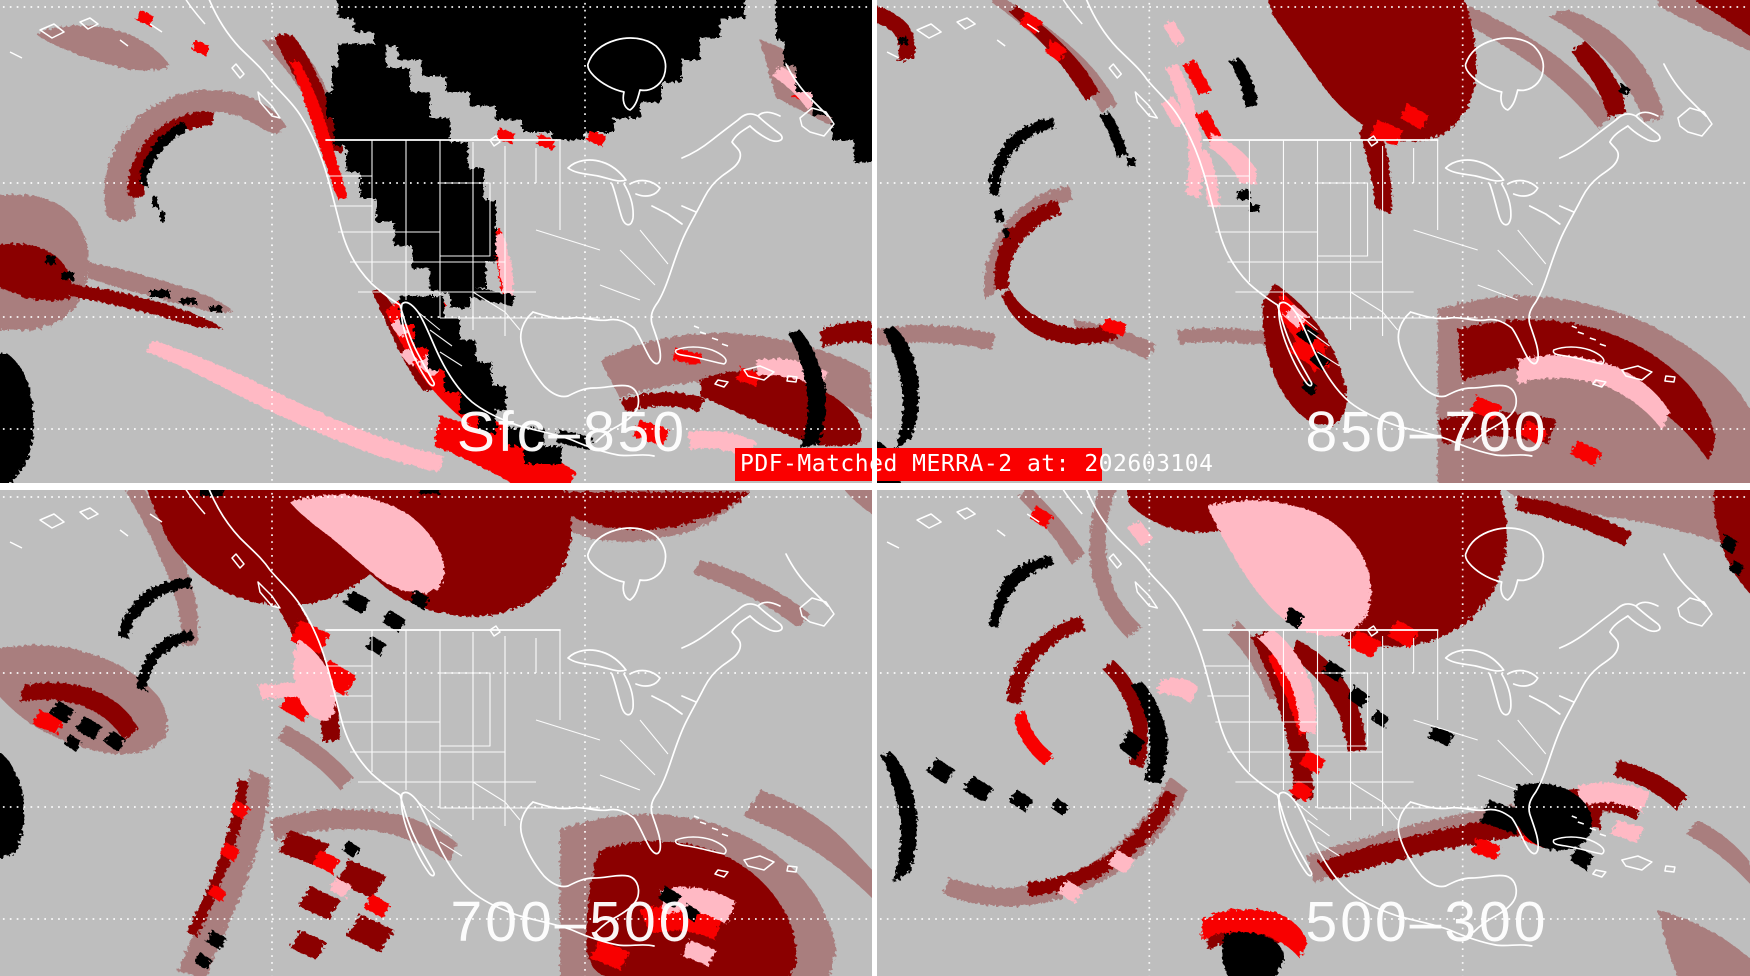 The height and width of the screenshot is (976, 1750). I want to click on horizontal-divider, so click(875, 486).